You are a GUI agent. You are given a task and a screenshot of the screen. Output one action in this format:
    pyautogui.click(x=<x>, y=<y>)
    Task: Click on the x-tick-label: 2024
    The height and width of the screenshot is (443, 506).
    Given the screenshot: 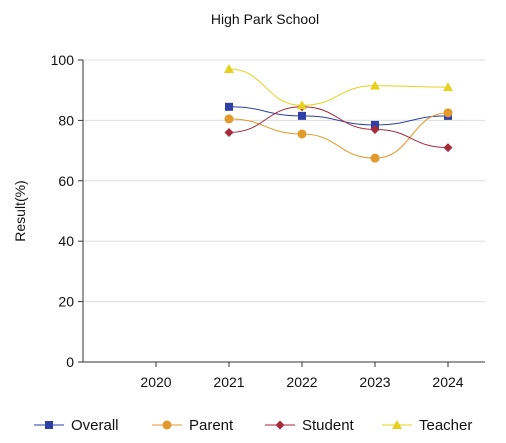 What is the action you would take?
    pyautogui.click(x=447, y=382)
    